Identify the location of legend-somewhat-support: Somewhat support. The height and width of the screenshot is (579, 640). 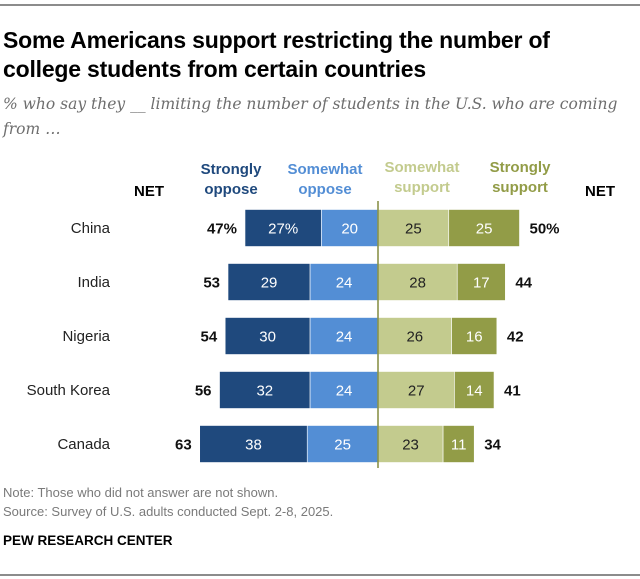
(422, 178).